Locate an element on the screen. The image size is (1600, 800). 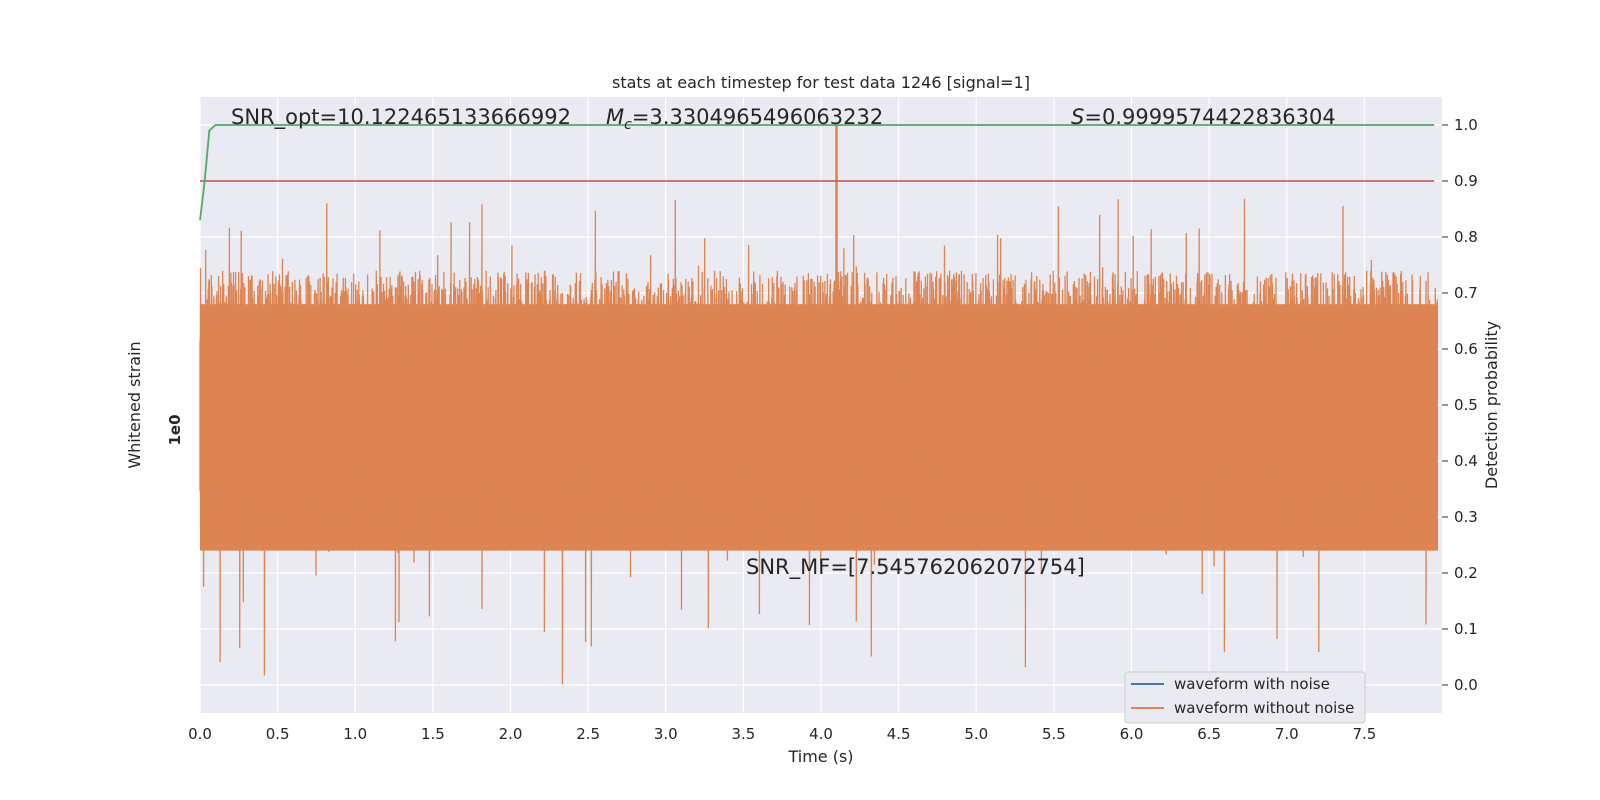
x-tick-label: 1.0 is located at coordinates (355, 734).